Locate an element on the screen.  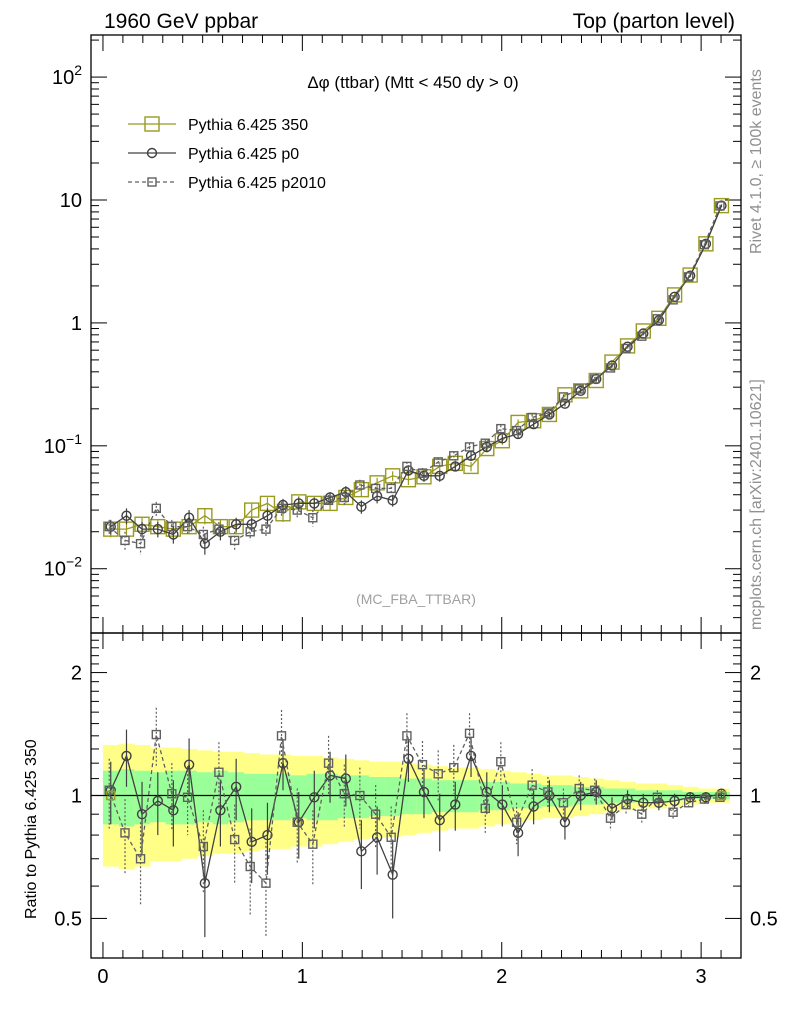
ratio-y-tick-label-right: 2 is located at coordinates (755, 674).